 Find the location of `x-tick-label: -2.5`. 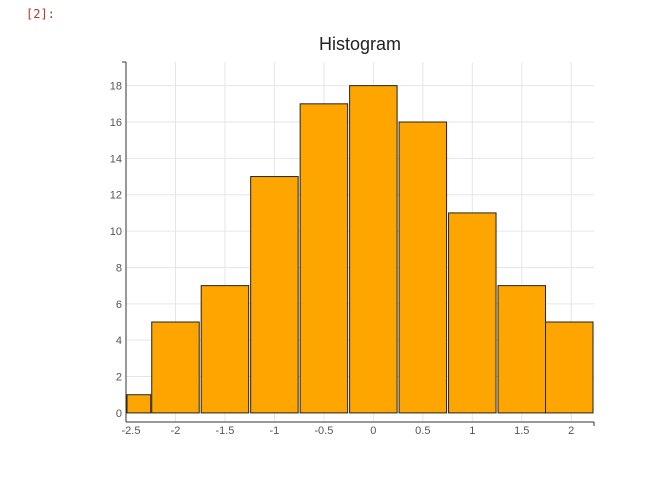

x-tick-label: -2.5 is located at coordinates (131, 431).